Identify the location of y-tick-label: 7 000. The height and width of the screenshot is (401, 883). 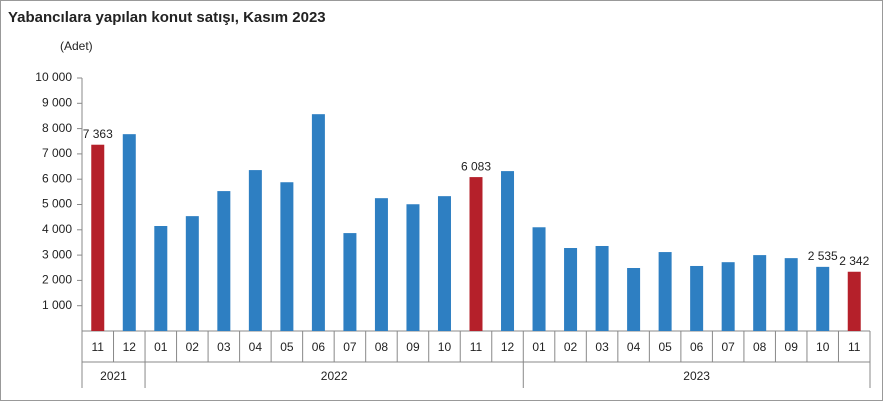
(57, 153).